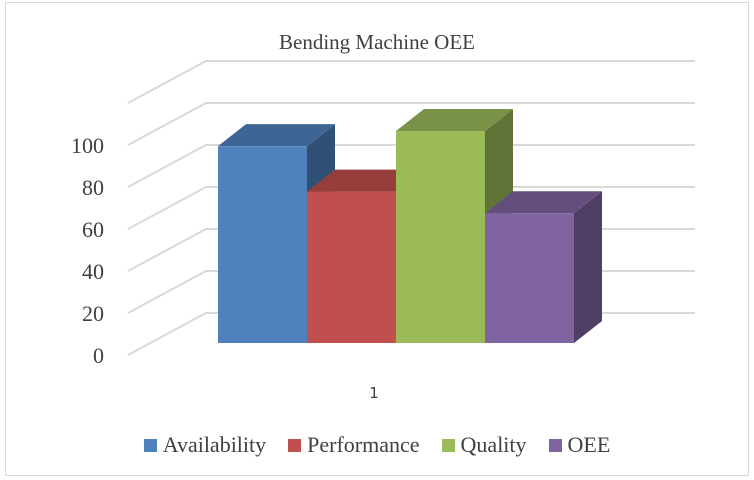 This screenshot has height=480, width=754. What do you see at coordinates (98, 355) in the screenshot?
I see `y-tick-label: 0` at bounding box center [98, 355].